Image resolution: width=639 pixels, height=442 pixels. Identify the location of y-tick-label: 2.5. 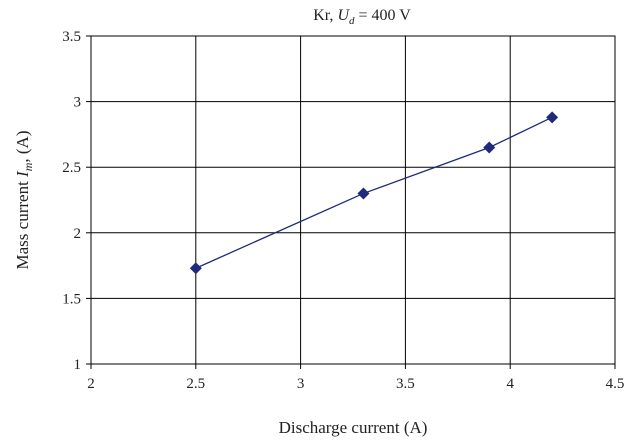
(71, 168).